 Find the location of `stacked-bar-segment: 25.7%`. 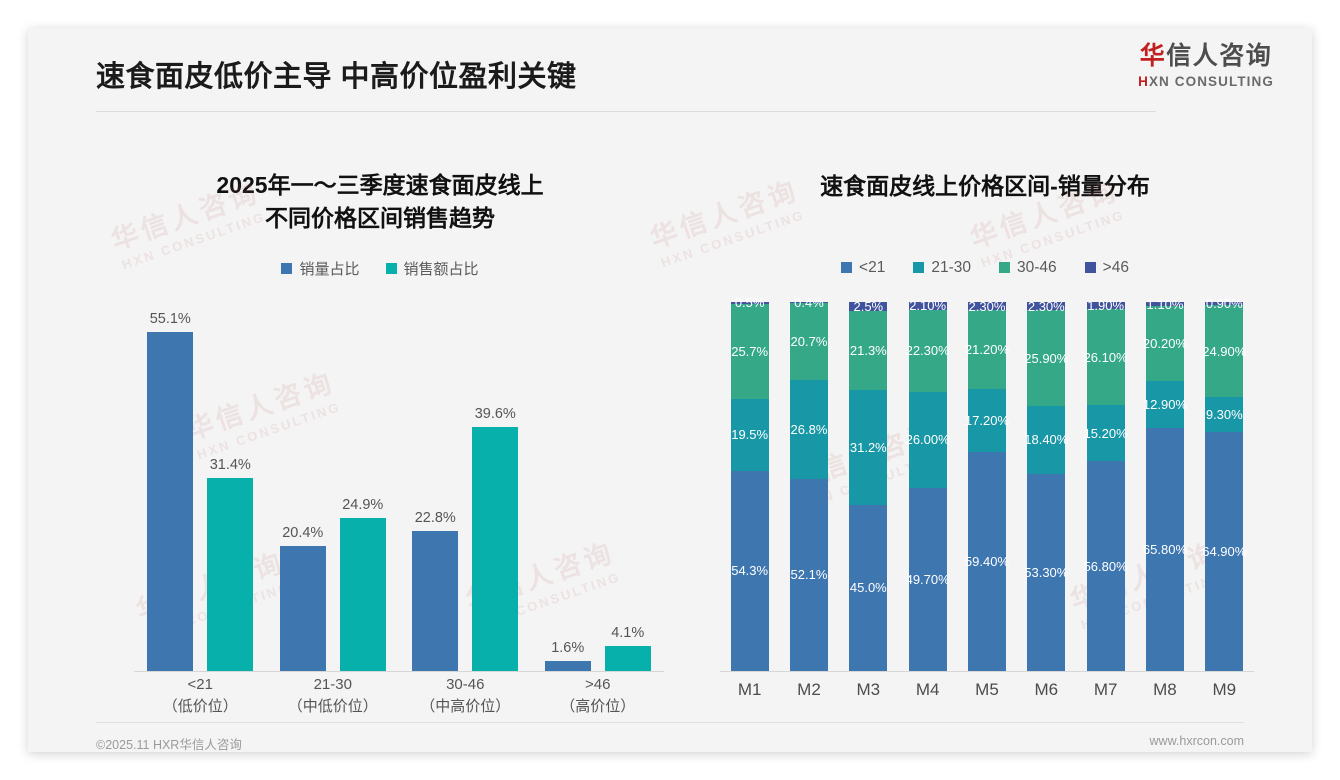

stacked-bar-segment: 25.7% is located at coordinates (749, 351).